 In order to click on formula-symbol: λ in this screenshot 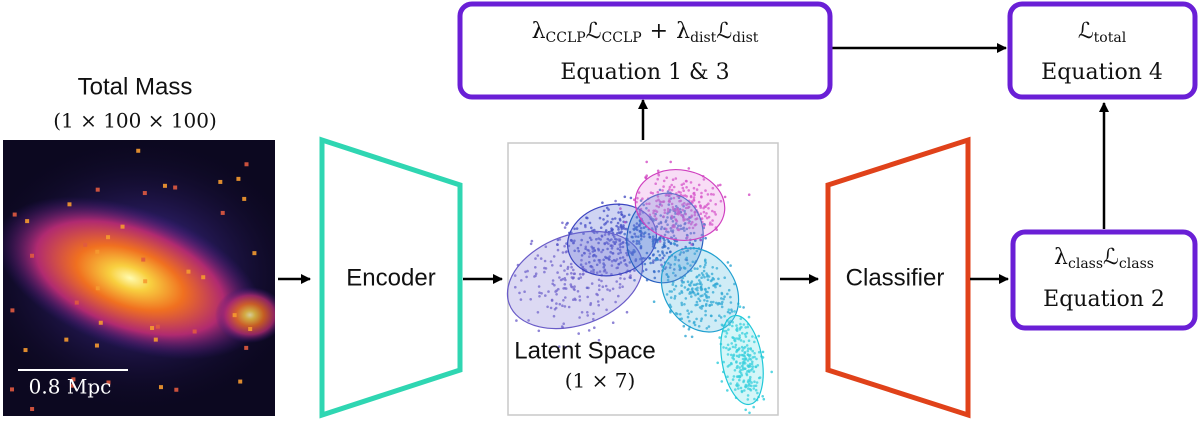, I will do `click(1061, 257)`.